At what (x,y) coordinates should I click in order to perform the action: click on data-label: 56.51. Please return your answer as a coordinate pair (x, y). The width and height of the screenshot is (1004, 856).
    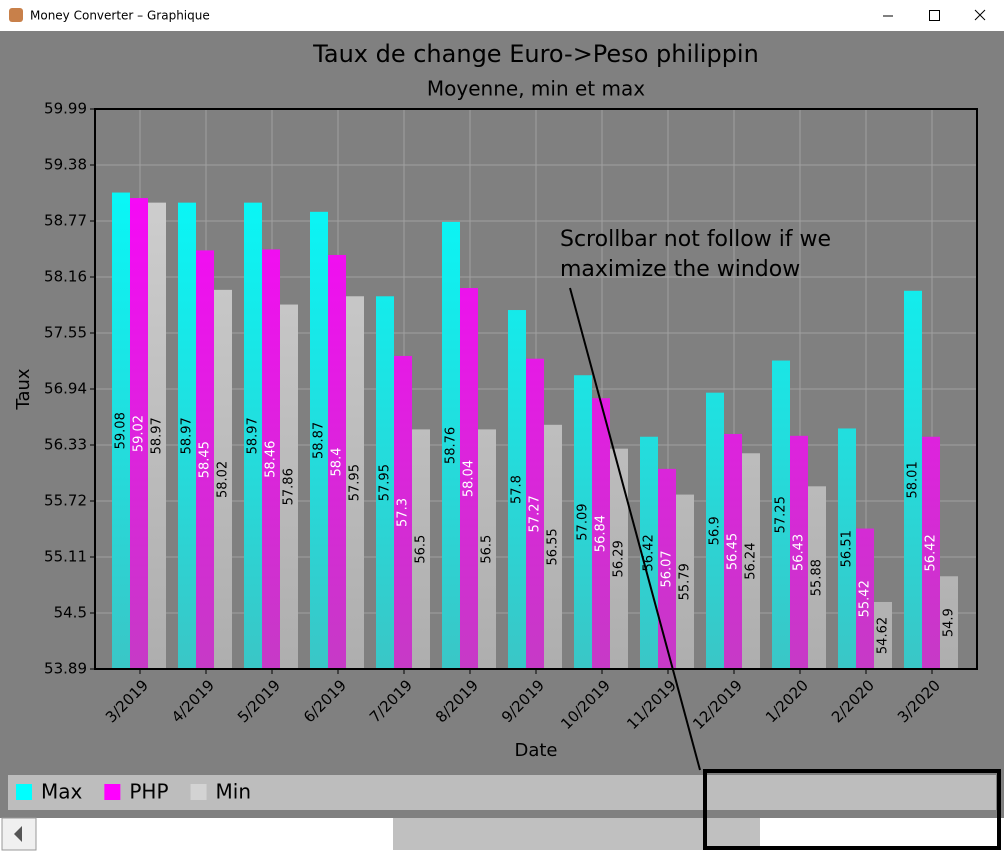
    Looking at the image, I should click on (847, 548).